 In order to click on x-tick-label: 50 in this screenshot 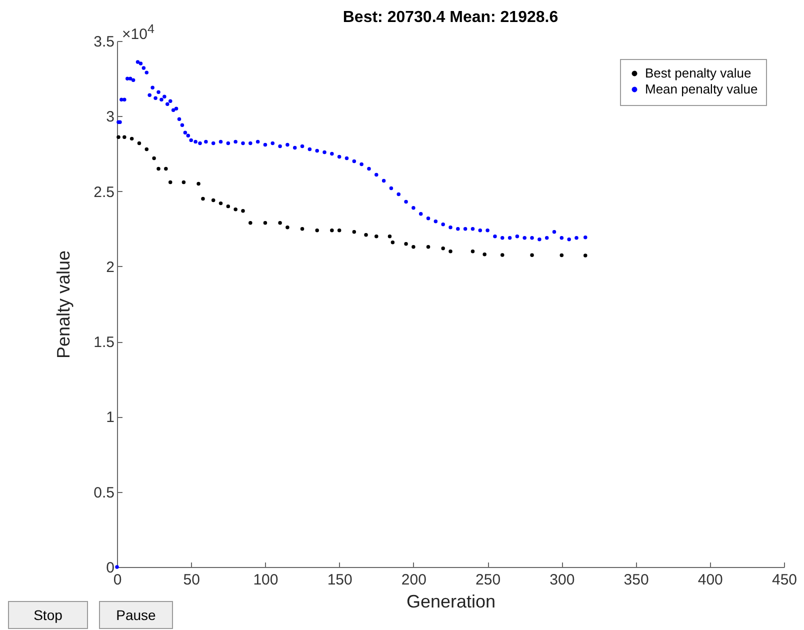, I will do `click(191, 580)`.